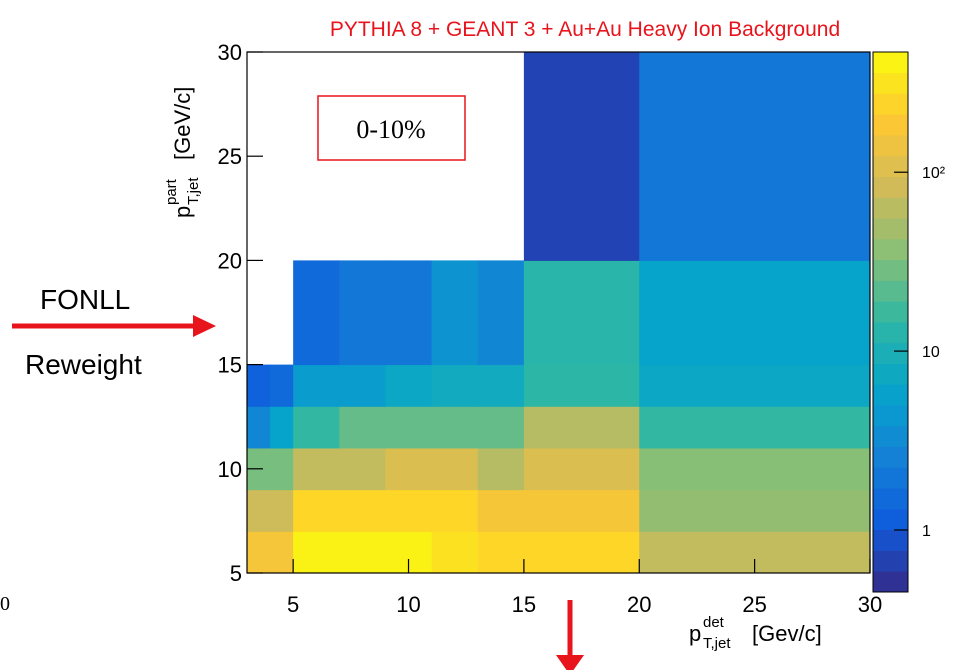  I want to click on y-label-unit: [GeV/c], so click(182, 123).